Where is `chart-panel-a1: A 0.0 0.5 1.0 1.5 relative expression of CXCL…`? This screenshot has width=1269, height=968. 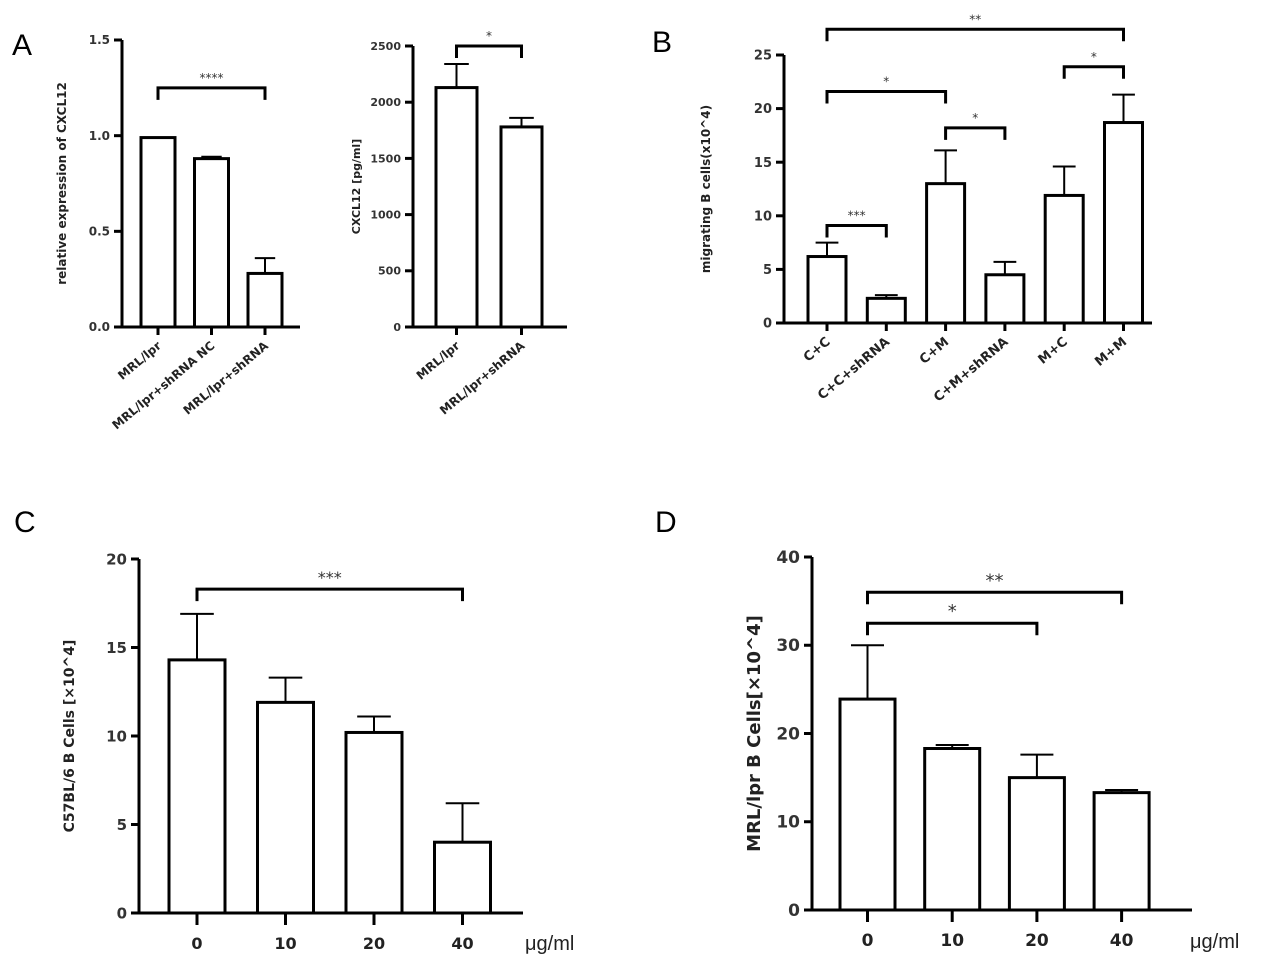
chart-panel-a1: A 0.0 0.5 1.0 1.5 relative expression of CXCL… is located at coordinates (156, 230).